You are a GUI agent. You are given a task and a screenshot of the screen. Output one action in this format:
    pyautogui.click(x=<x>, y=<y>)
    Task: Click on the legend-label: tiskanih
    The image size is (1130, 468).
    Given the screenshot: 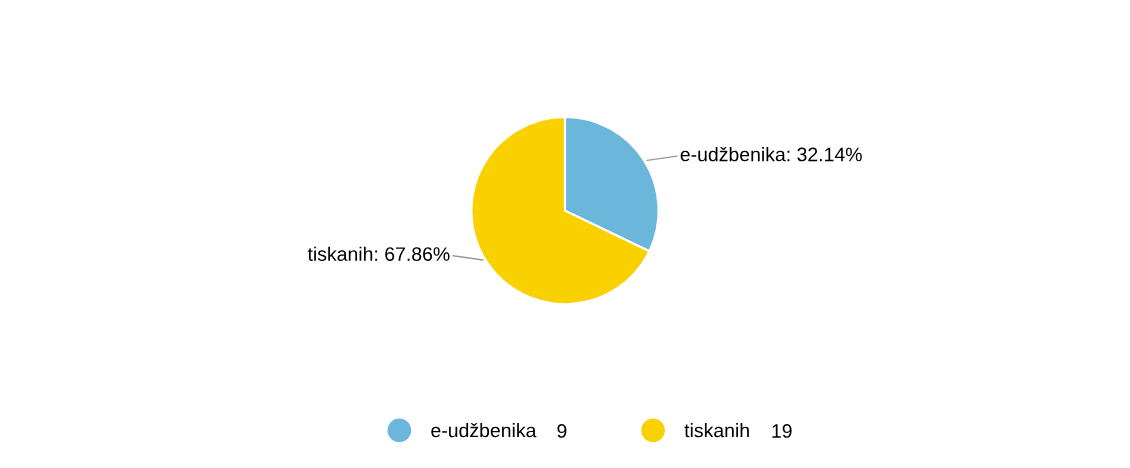 What is the action you would take?
    pyautogui.click(x=716, y=430)
    